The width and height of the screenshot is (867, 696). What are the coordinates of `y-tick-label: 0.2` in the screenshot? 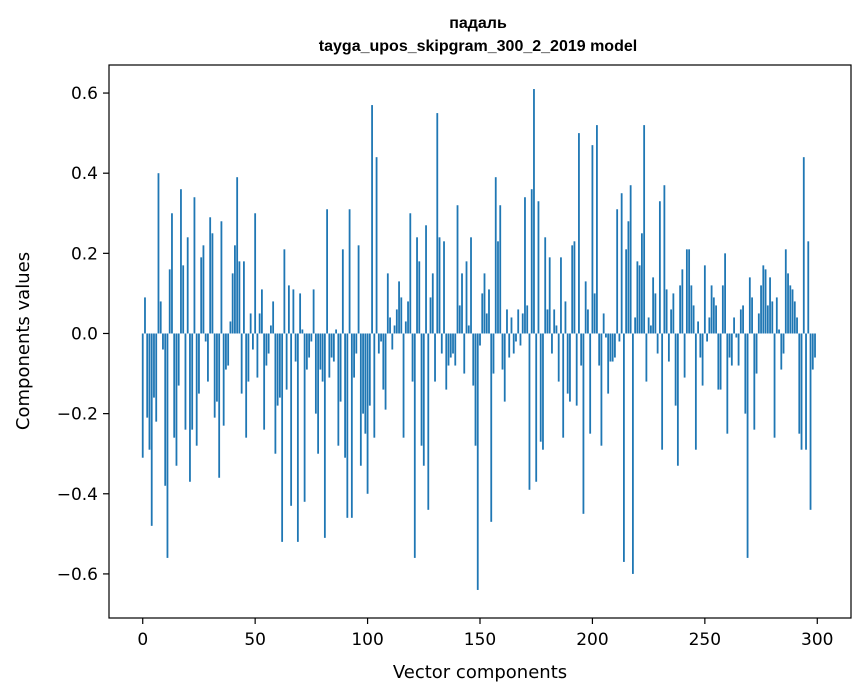 It's located at (84, 254).